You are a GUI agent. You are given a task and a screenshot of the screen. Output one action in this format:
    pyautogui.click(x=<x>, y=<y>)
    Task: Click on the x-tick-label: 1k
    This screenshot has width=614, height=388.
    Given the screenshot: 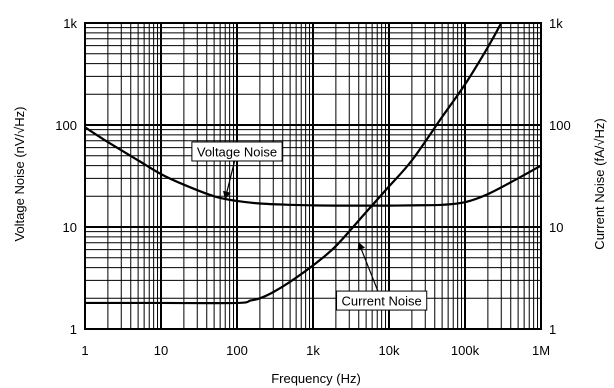 What is the action you would take?
    pyautogui.click(x=313, y=350)
    